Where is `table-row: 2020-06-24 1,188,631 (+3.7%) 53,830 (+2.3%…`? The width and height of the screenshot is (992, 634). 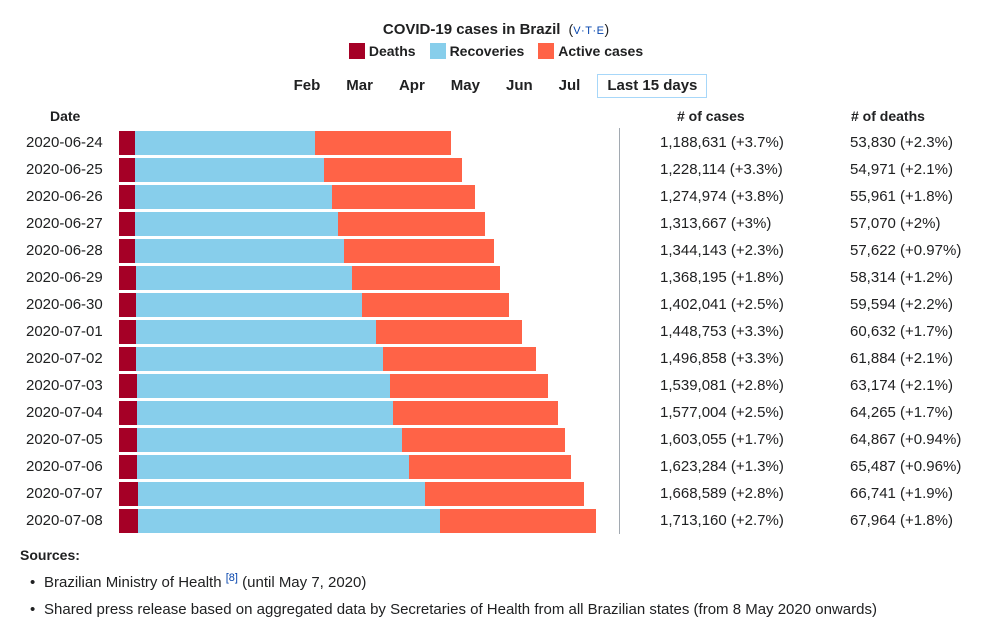
table-row: 2020-06-24 1,188,631 (+3.7%) 53,830 (+2.3%… is located at coordinates (496, 143).